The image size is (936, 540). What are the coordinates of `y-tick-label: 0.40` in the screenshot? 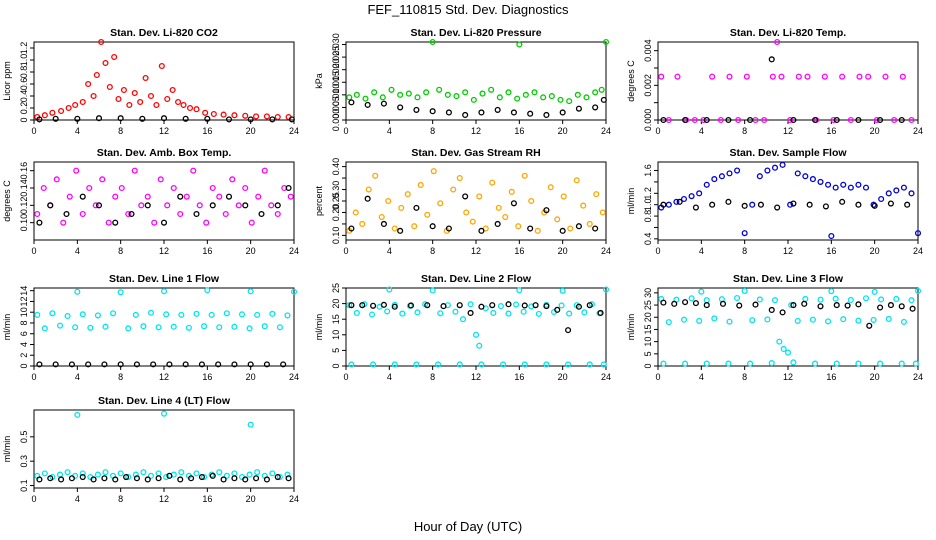 It's located at (336, 167).